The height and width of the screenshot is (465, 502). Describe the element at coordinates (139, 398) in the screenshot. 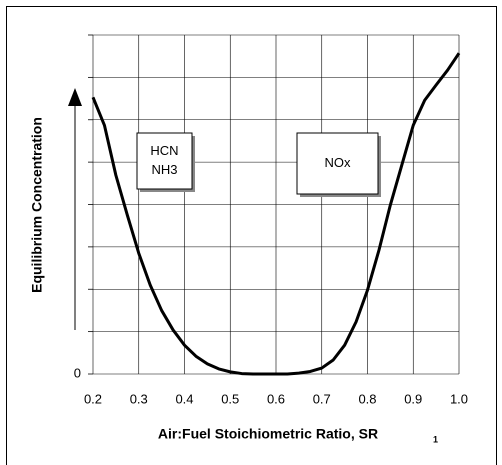

I see `x-tick-label: 0.3` at that location.